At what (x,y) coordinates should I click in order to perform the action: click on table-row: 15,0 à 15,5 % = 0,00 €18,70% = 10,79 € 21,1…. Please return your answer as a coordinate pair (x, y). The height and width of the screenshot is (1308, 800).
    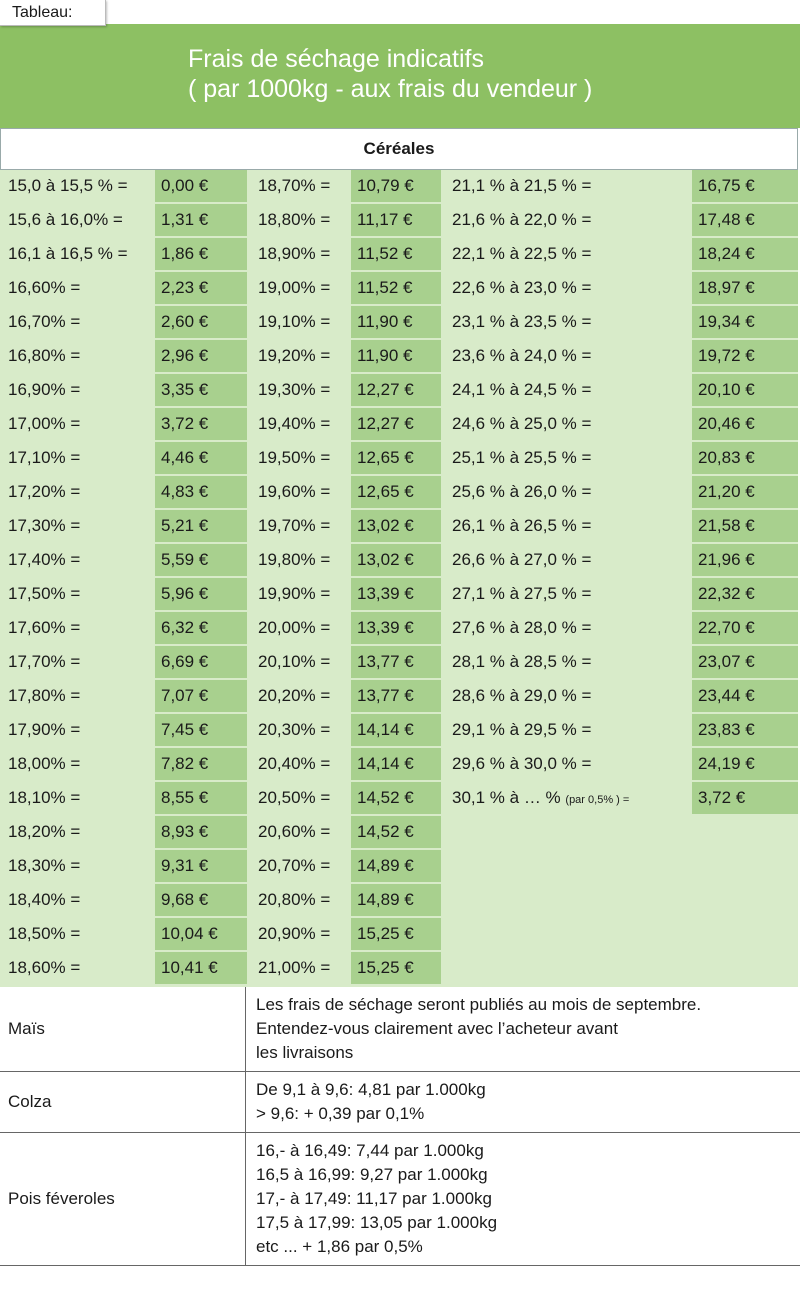
    Looking at the image, I should click on (399, 187).